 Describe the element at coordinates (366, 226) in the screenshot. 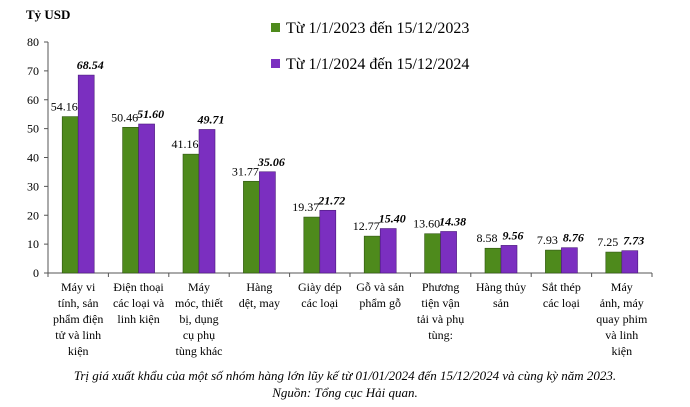

I see `data-label-2023: 12.77` at that location.